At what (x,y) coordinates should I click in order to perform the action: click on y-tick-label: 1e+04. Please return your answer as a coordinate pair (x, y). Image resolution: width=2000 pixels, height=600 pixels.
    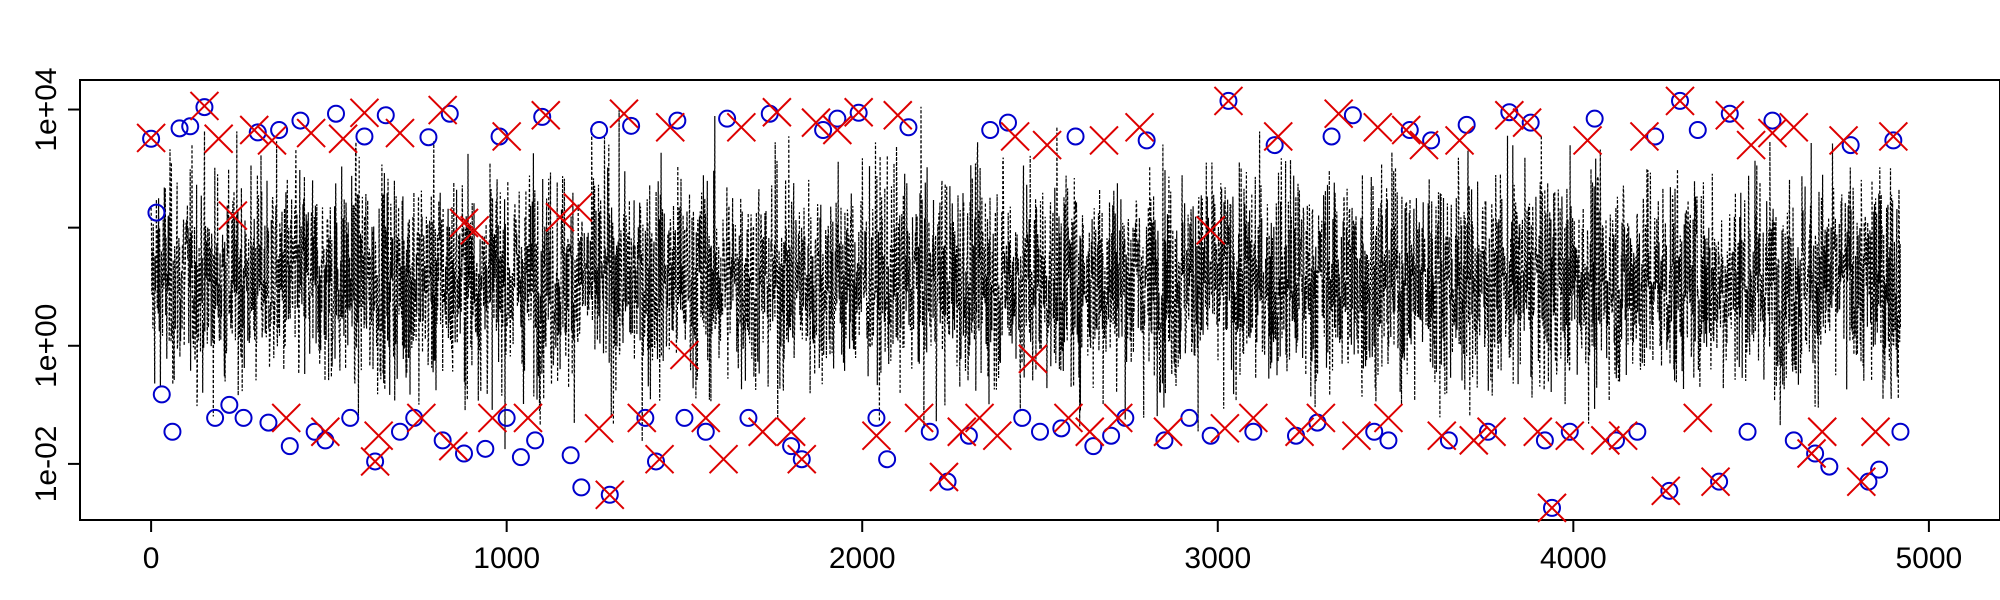
    Looking at the image, I should click on (46, 109).